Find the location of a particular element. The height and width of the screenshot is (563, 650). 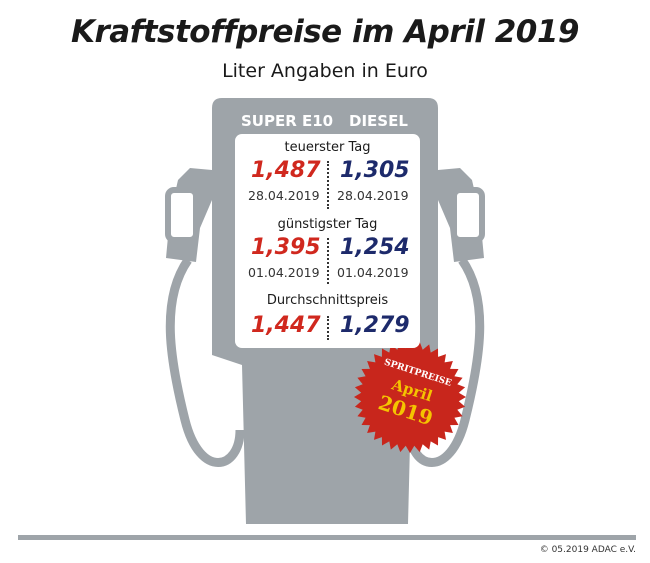

diesel-price-avg: 1,279 is located at coordinates (375, 325).